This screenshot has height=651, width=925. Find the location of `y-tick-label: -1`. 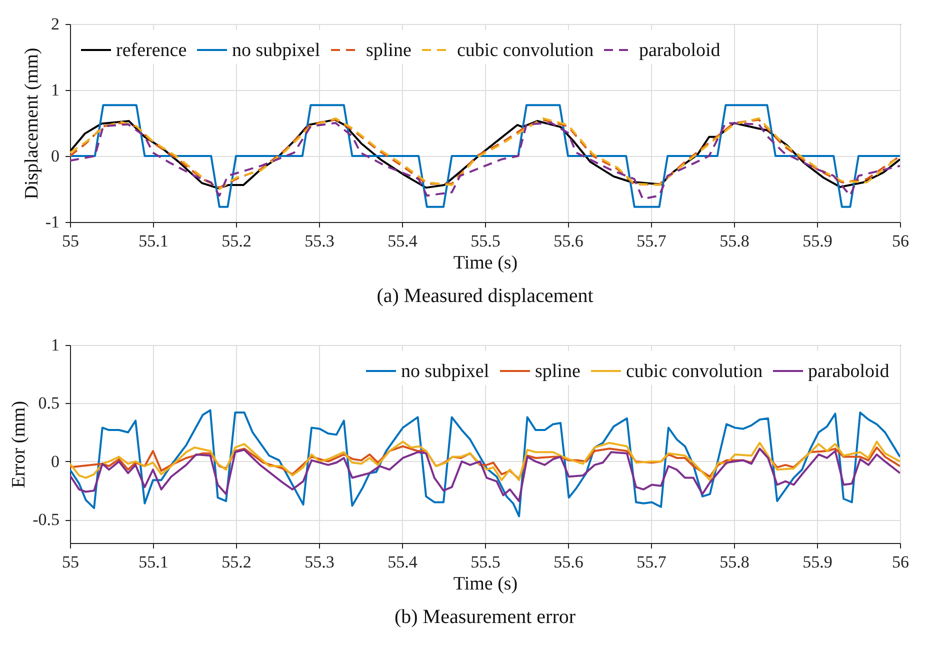

y-tick-label: -1 is located at coordinates (52, 222).